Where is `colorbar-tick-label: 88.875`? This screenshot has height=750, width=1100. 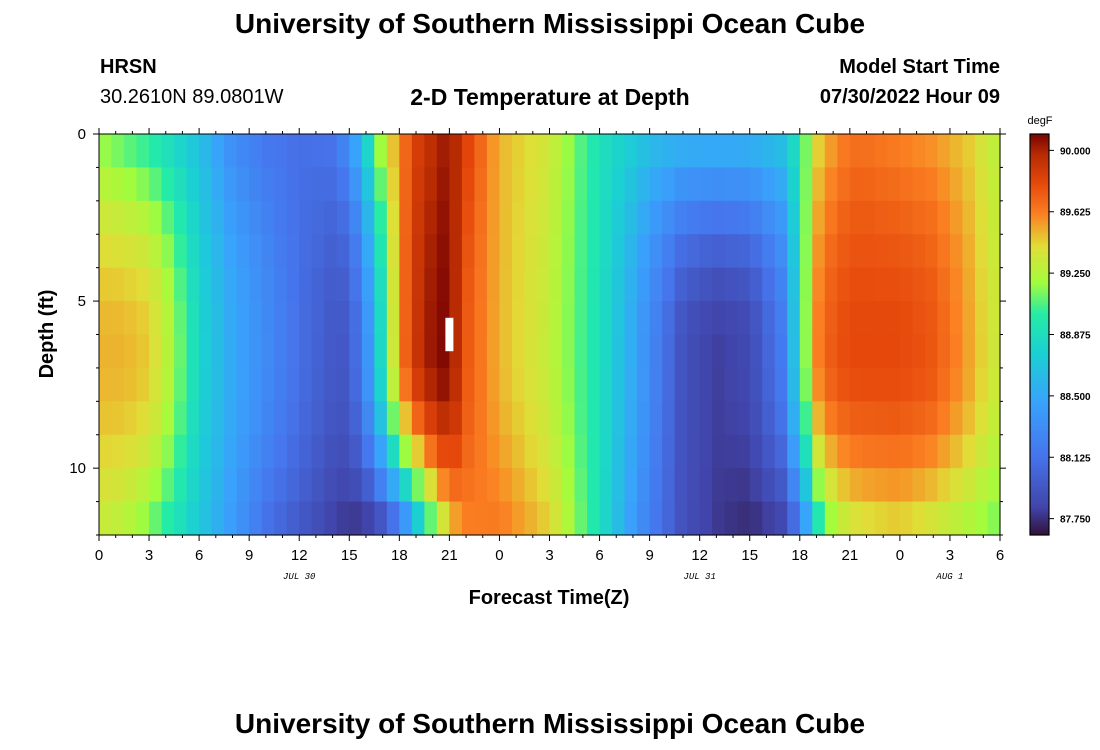
colorbar-tick-label: 88.875 is located at coordinates (1075, 336).